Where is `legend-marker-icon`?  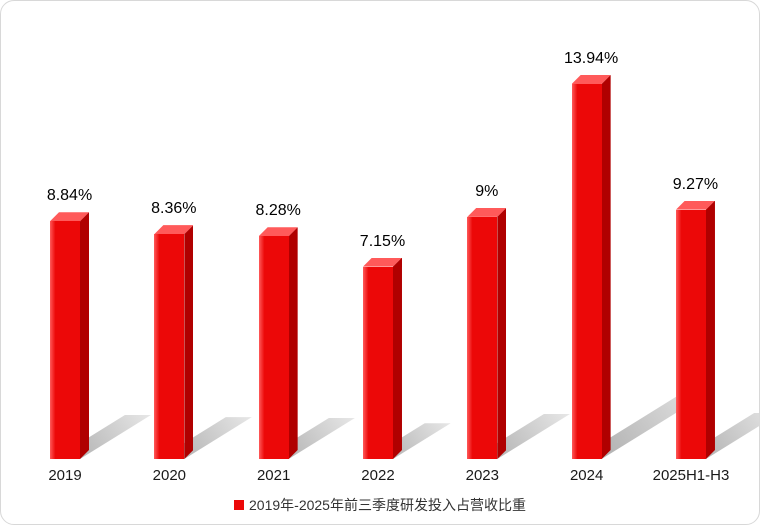 legend-marker-icon is located at coordinates (239, 505).